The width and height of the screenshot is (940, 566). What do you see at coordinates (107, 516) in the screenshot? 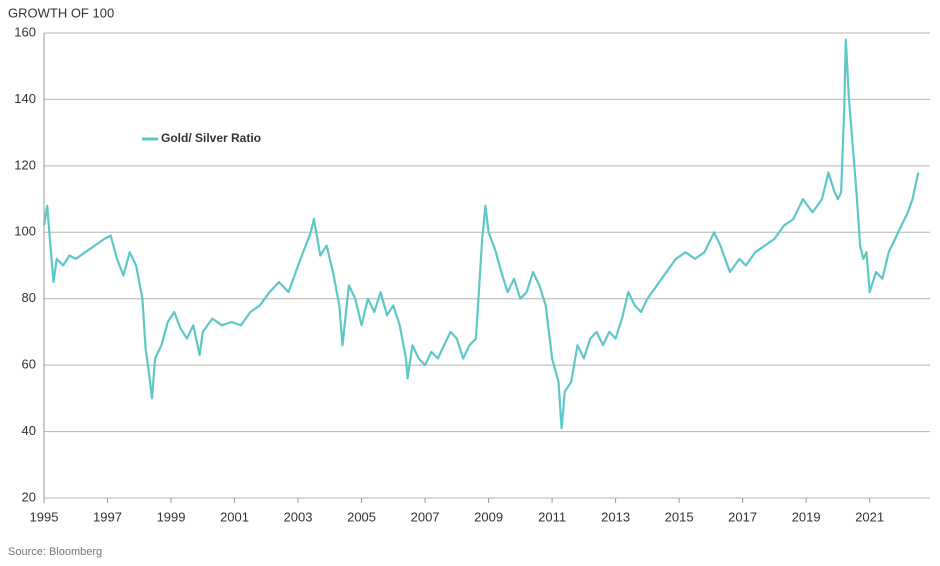
I see `x-tick-label: 1997` at bounding box center [107, 516].